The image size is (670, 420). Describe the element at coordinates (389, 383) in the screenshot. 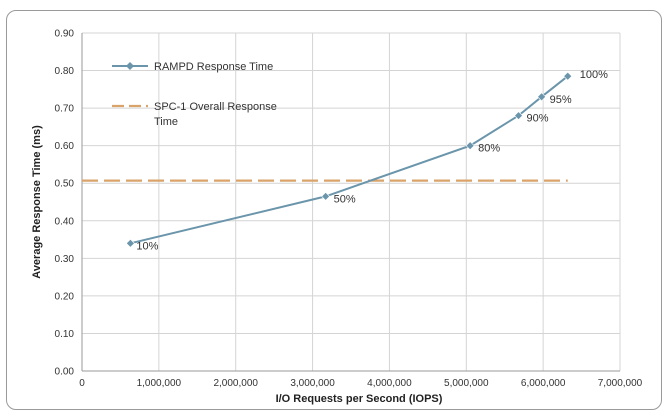

I see `x-tick-label: 4,000,000` at that location.